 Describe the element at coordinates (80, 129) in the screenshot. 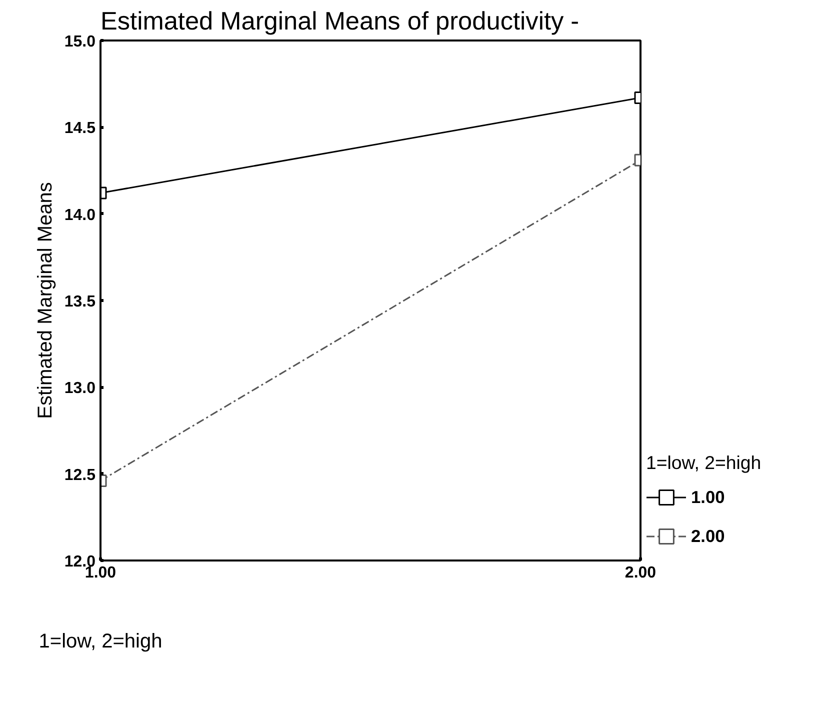

I see `y-tick-label: 14.5` at that location.